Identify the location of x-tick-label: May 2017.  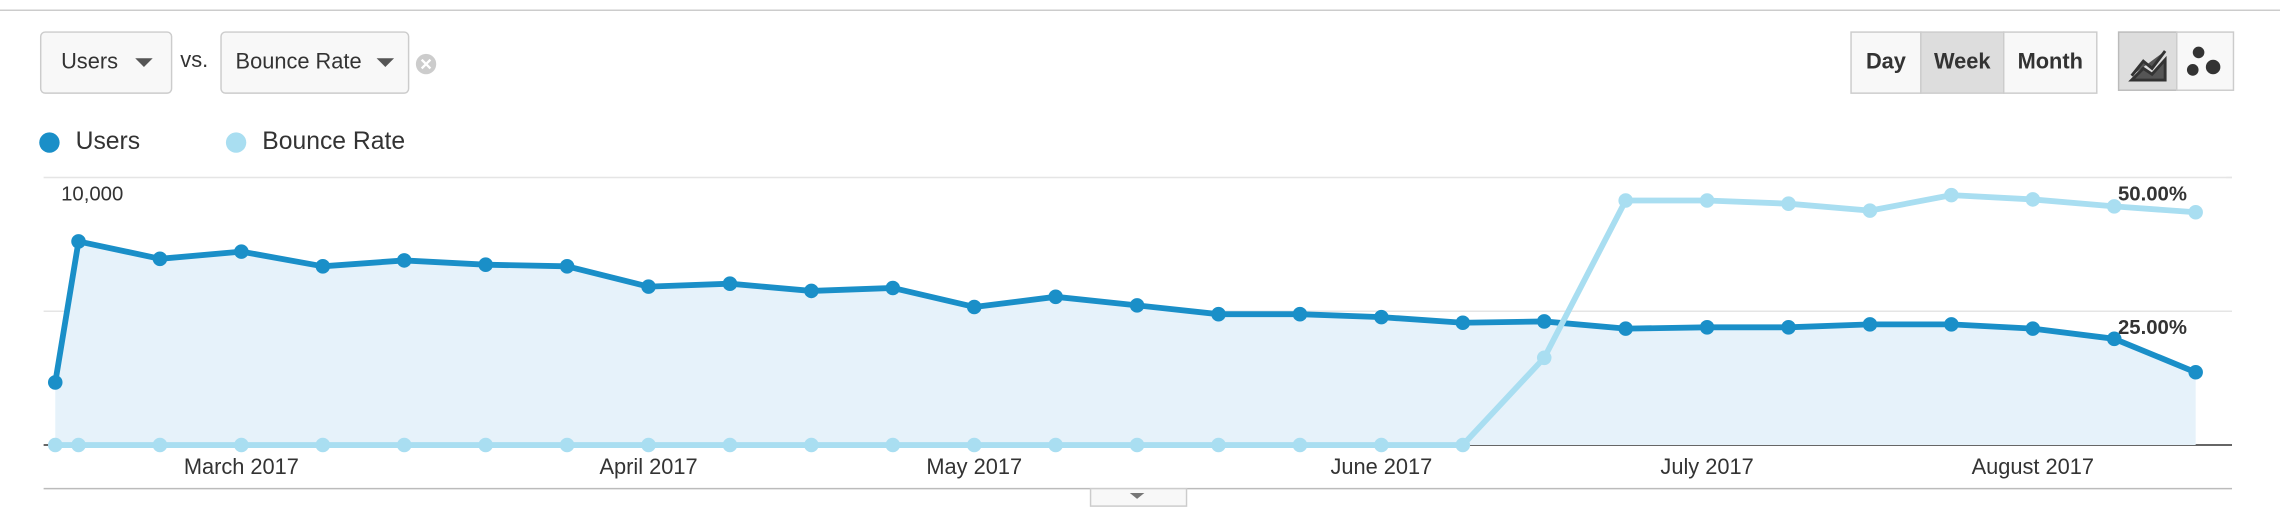
(974, 466).